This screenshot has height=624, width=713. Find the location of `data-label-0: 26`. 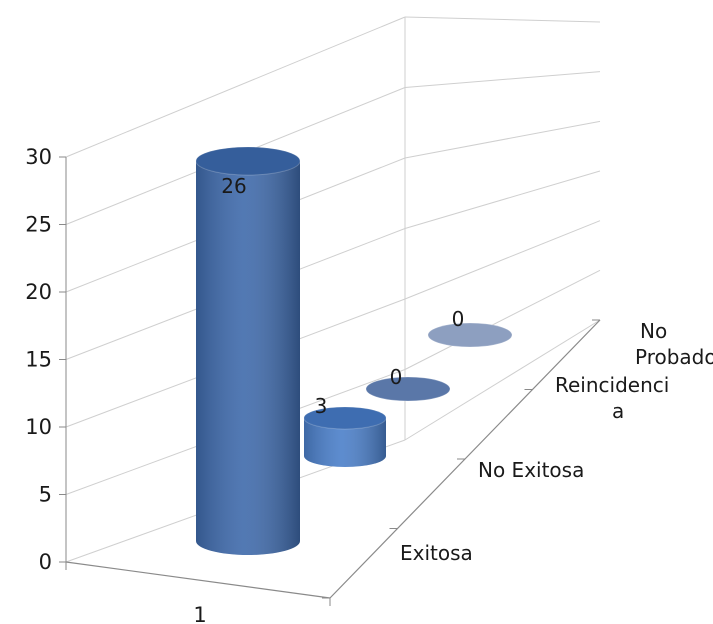

data-label-0: 26 is located at coordinates (233, 186).